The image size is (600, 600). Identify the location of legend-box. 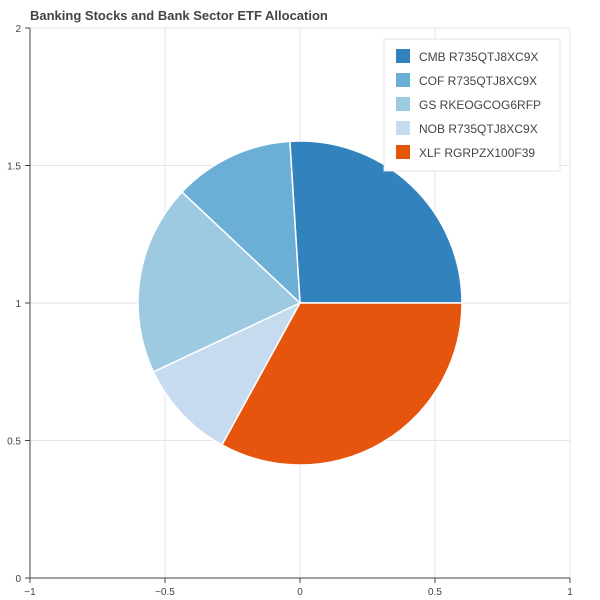
(472, 105).